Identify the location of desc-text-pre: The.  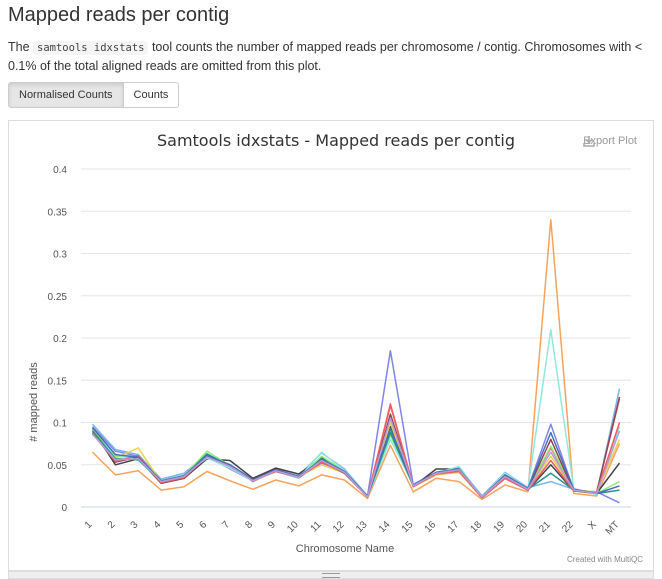
(21, 47).